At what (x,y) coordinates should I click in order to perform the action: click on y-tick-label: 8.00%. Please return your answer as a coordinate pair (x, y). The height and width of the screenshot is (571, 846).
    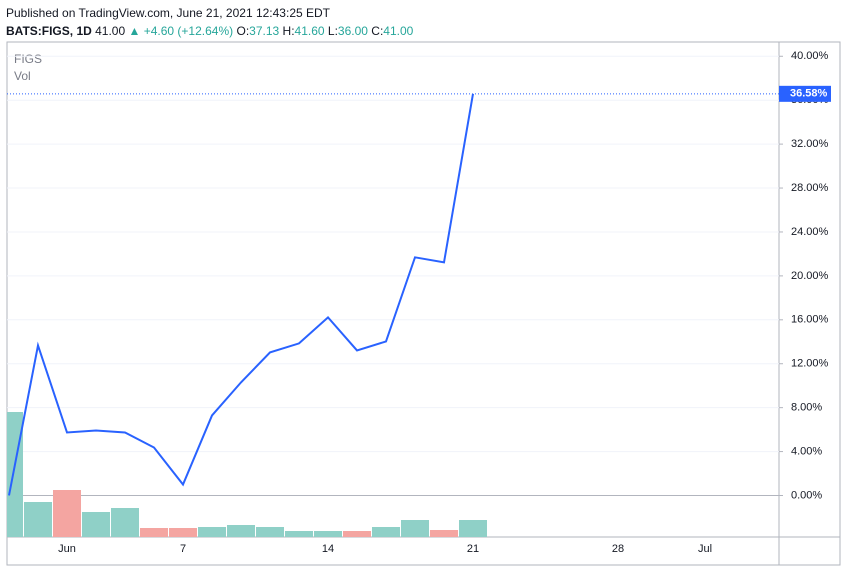
    Looking at the image, I should click on (806, 408).